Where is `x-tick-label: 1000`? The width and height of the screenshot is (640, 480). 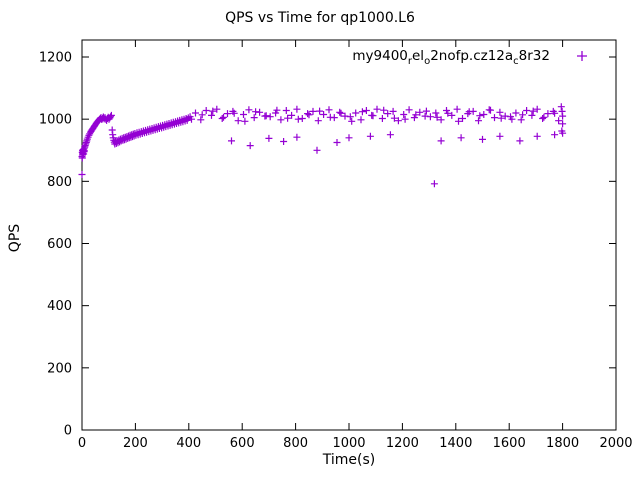 x-tick-label: 1000 is located at coordinates (348, 443).